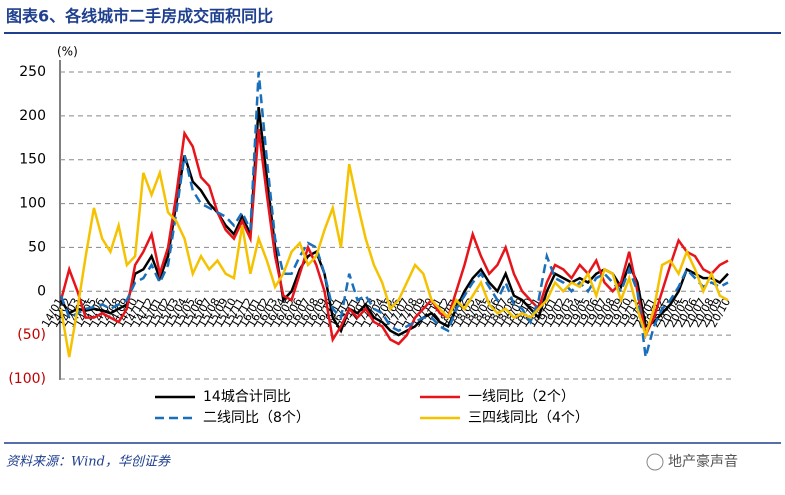  What do you see at coordinates (703, 461) in the screenshot?
I see `watermark: 地产豪声音` at bounding box center [703, 461].